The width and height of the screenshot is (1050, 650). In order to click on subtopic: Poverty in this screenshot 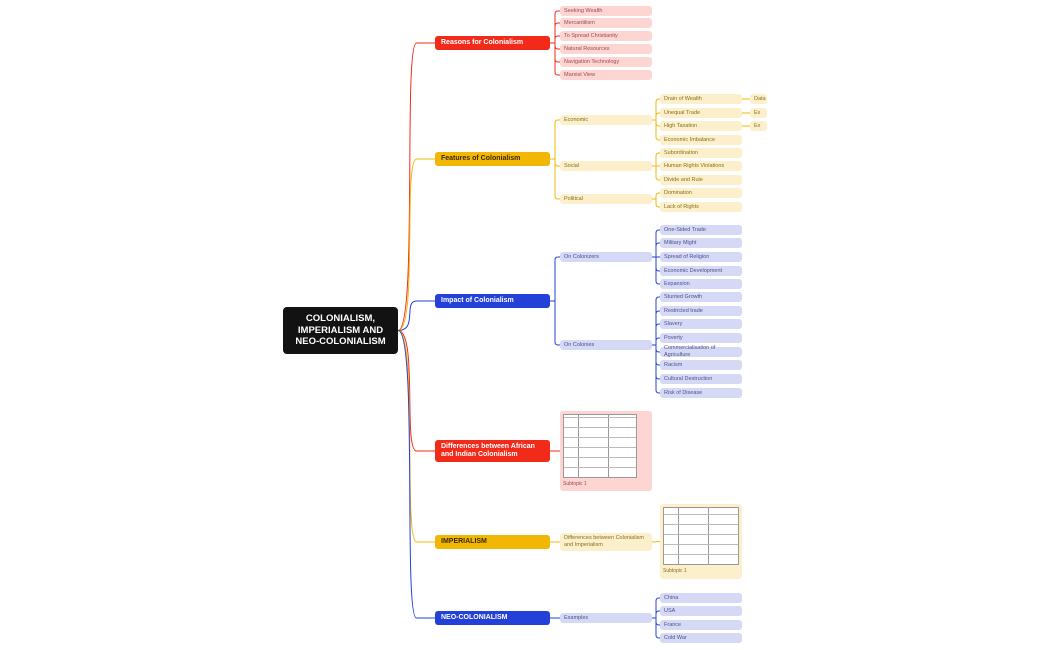, I will do `click(701, 338)`.